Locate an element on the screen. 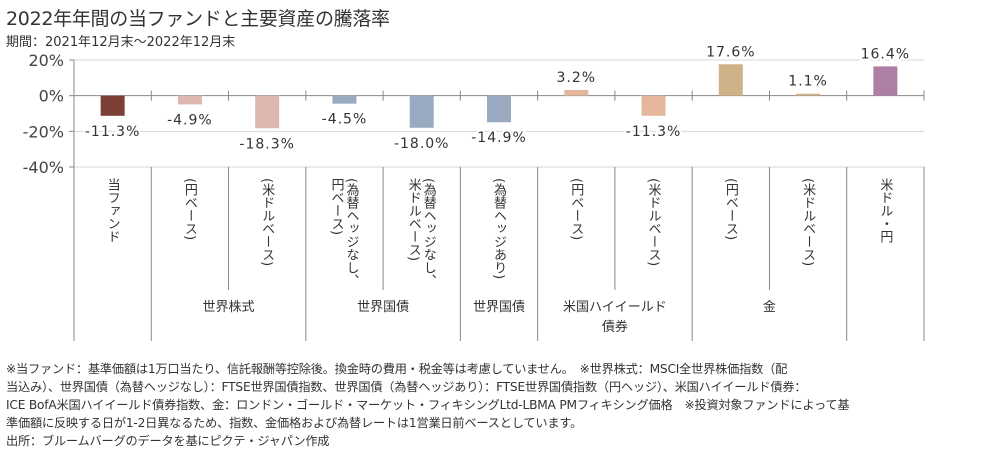 This screenshot has height=465, width=987. data-label: 3.2% is located at coordinates (576, 78).